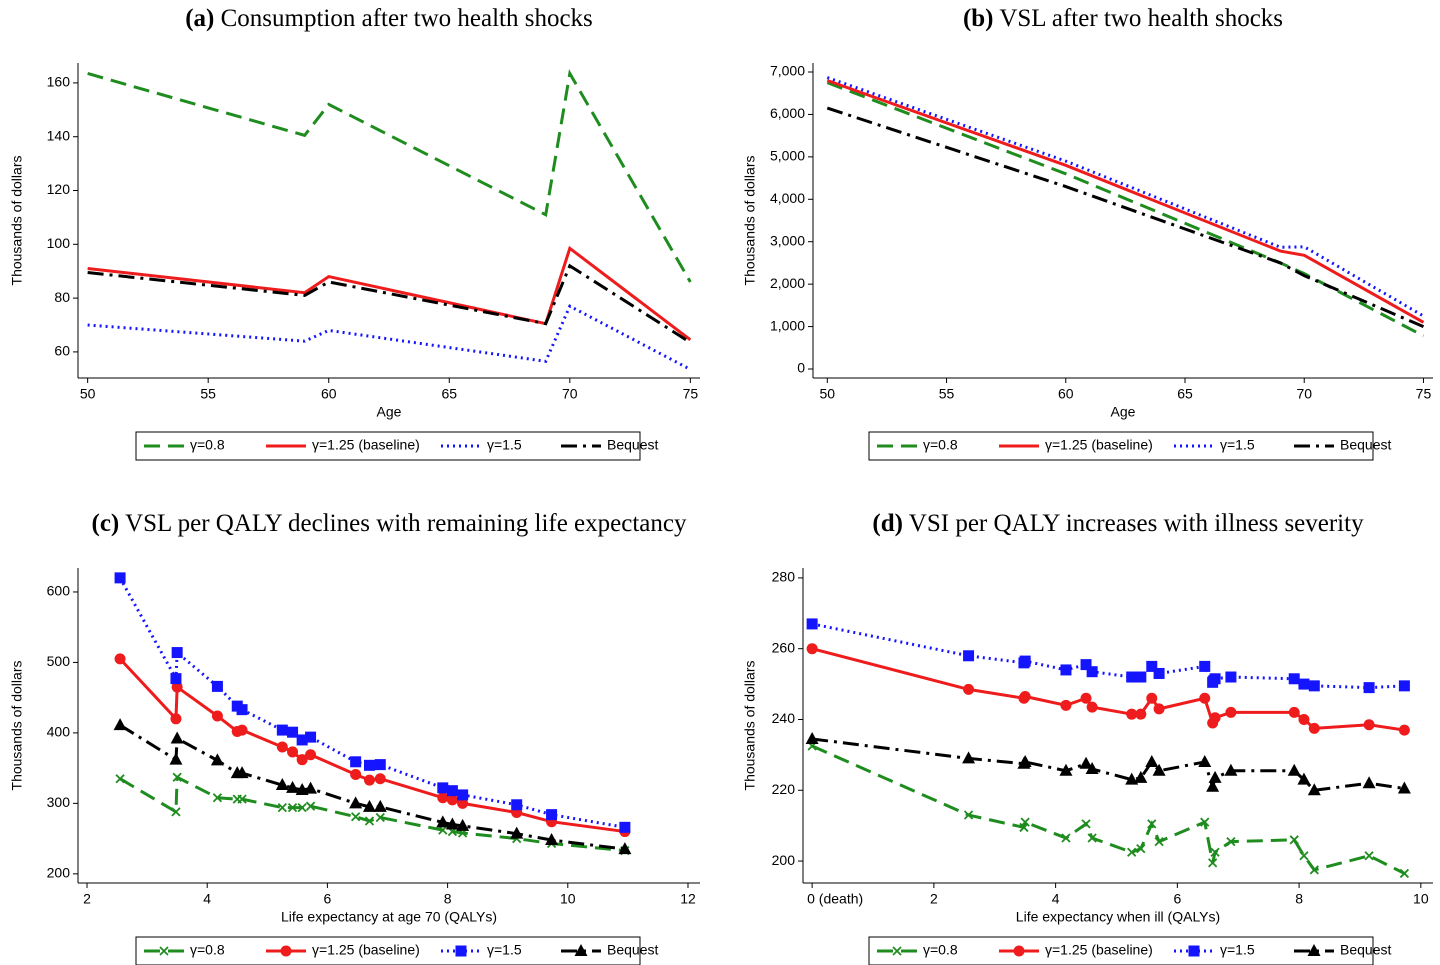  Describe the element at coordinates (407, 18) in the screenshot. I see `panel-title-text: Consumption after two health shocks` at that location.